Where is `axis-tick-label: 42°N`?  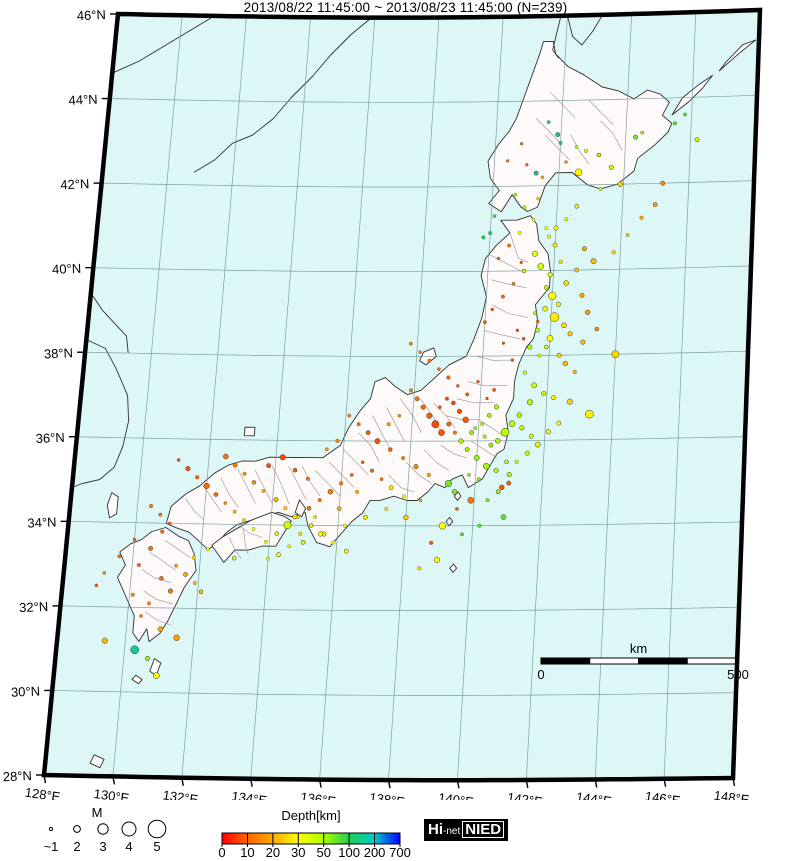
axis-tick-label: 42°N is located at coordinates (75, 184).